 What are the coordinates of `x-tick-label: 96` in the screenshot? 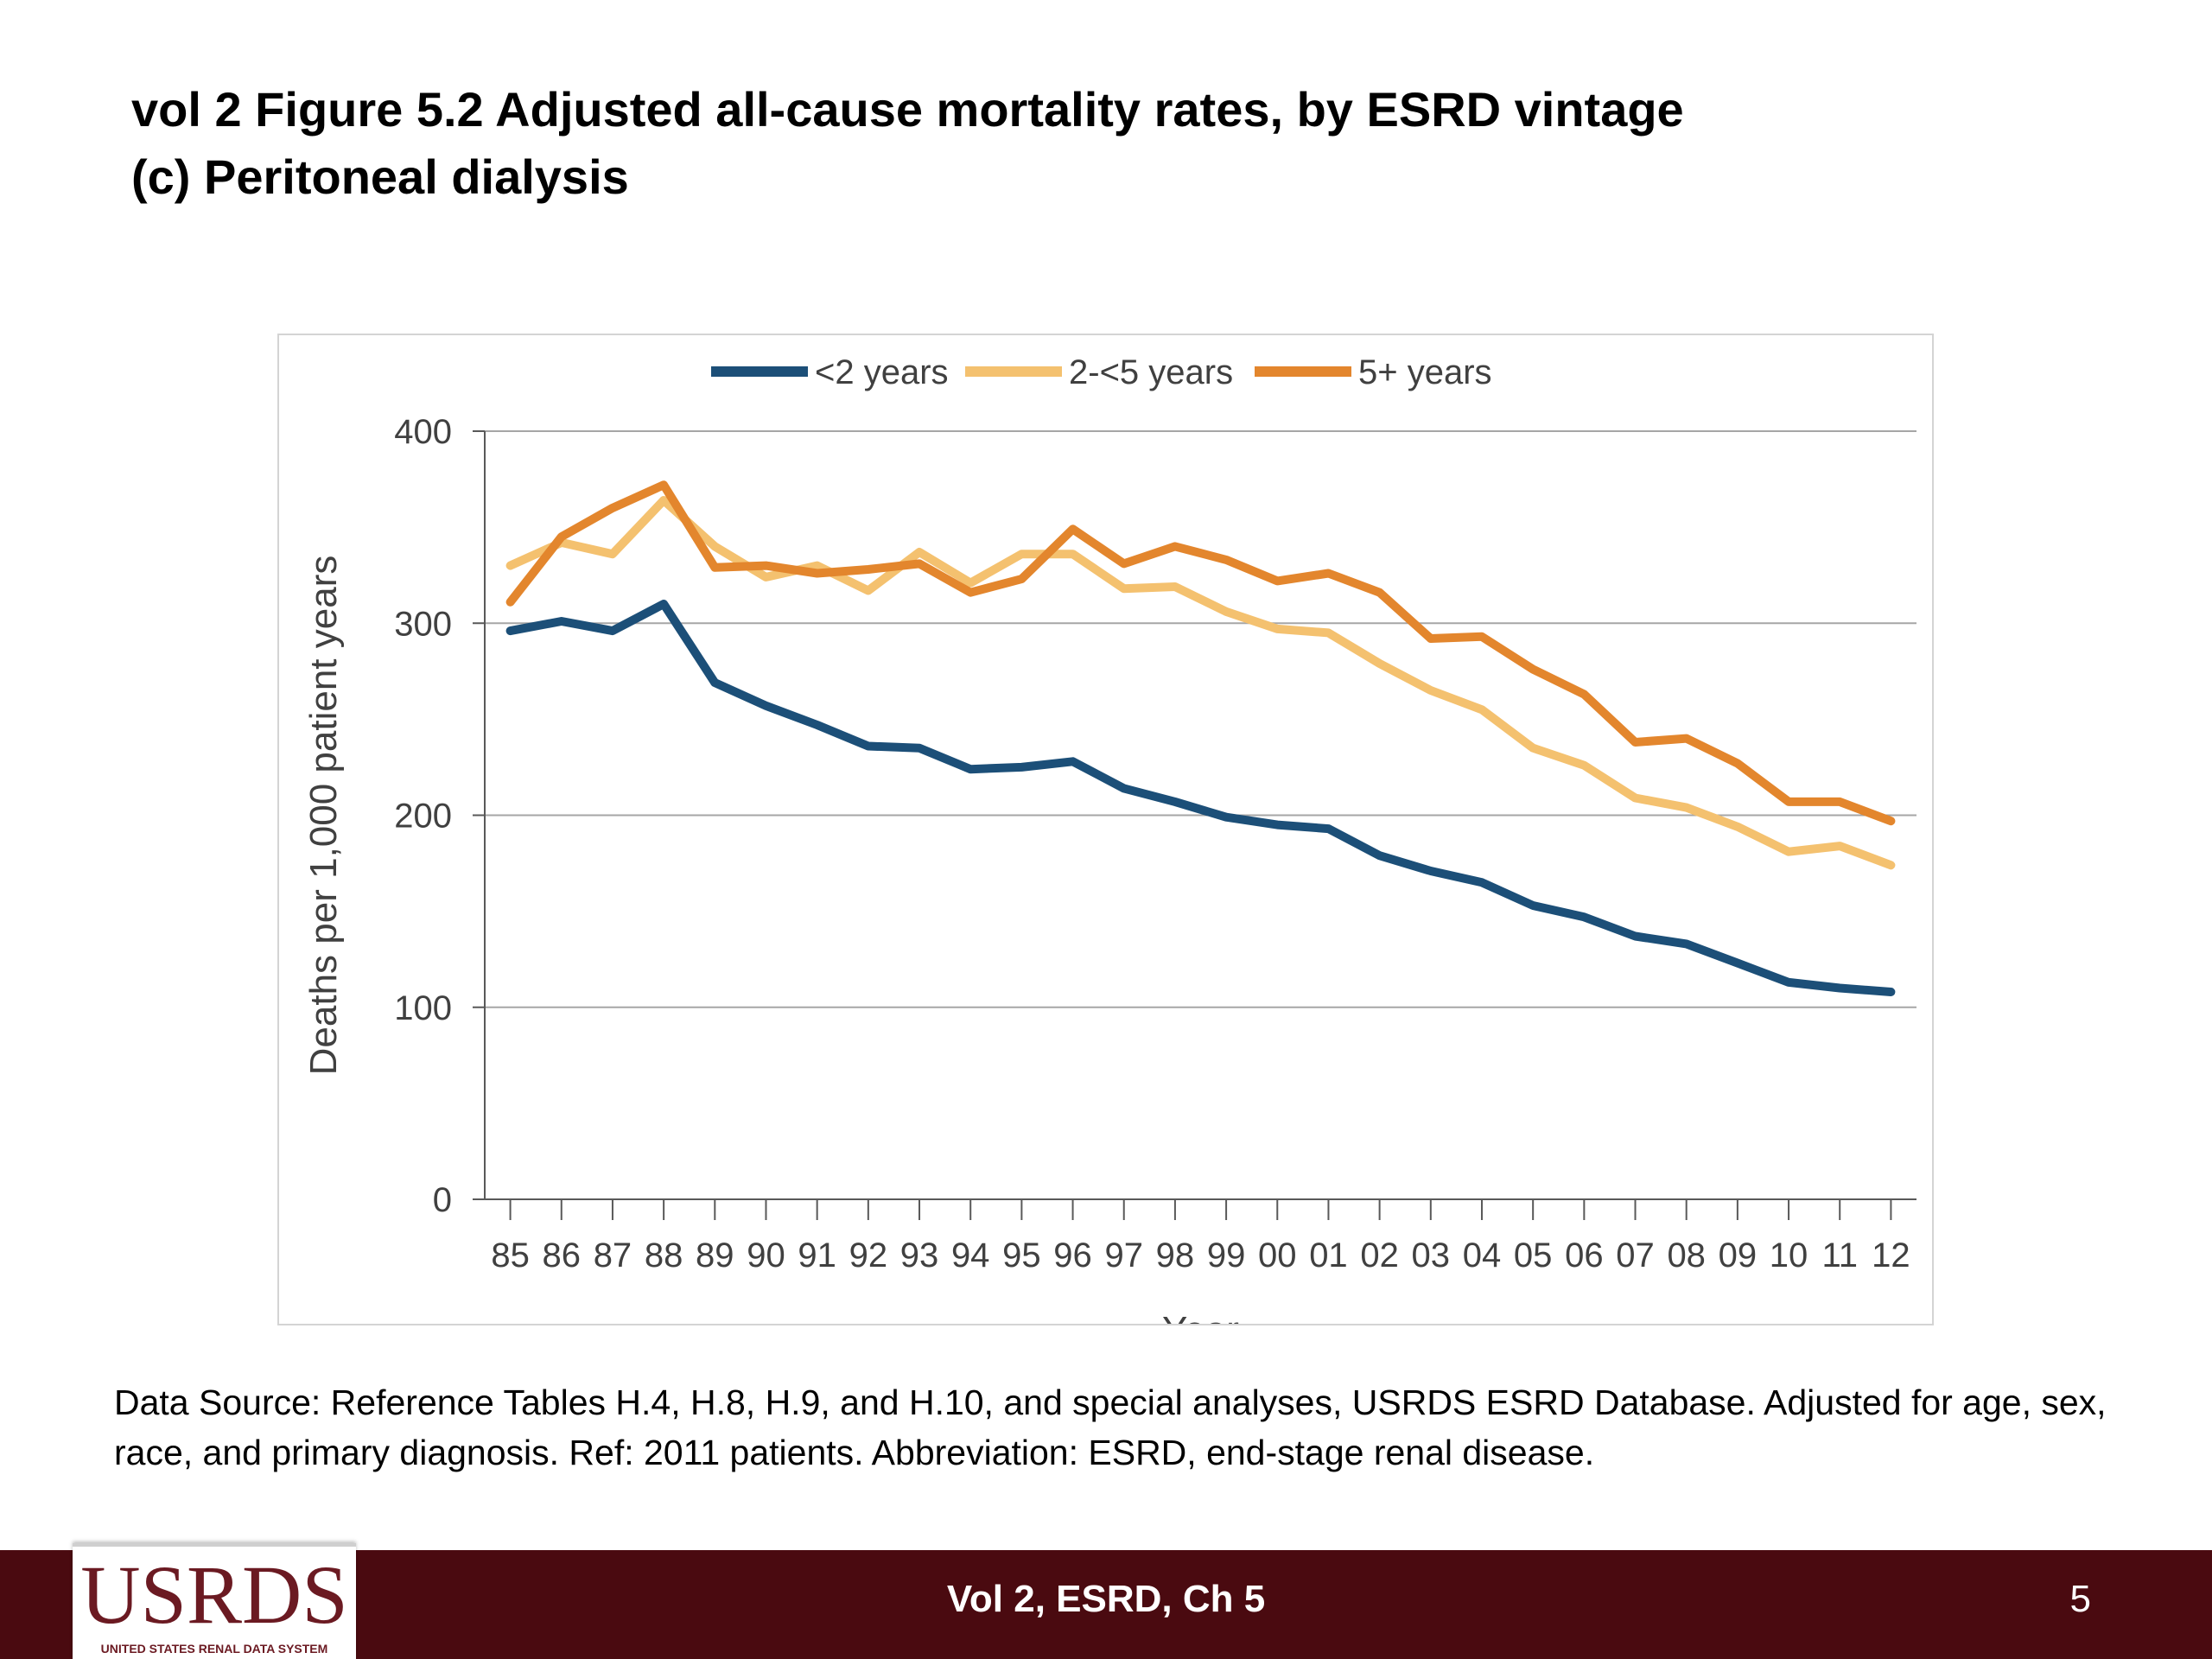 It's located at (1072, 1255).